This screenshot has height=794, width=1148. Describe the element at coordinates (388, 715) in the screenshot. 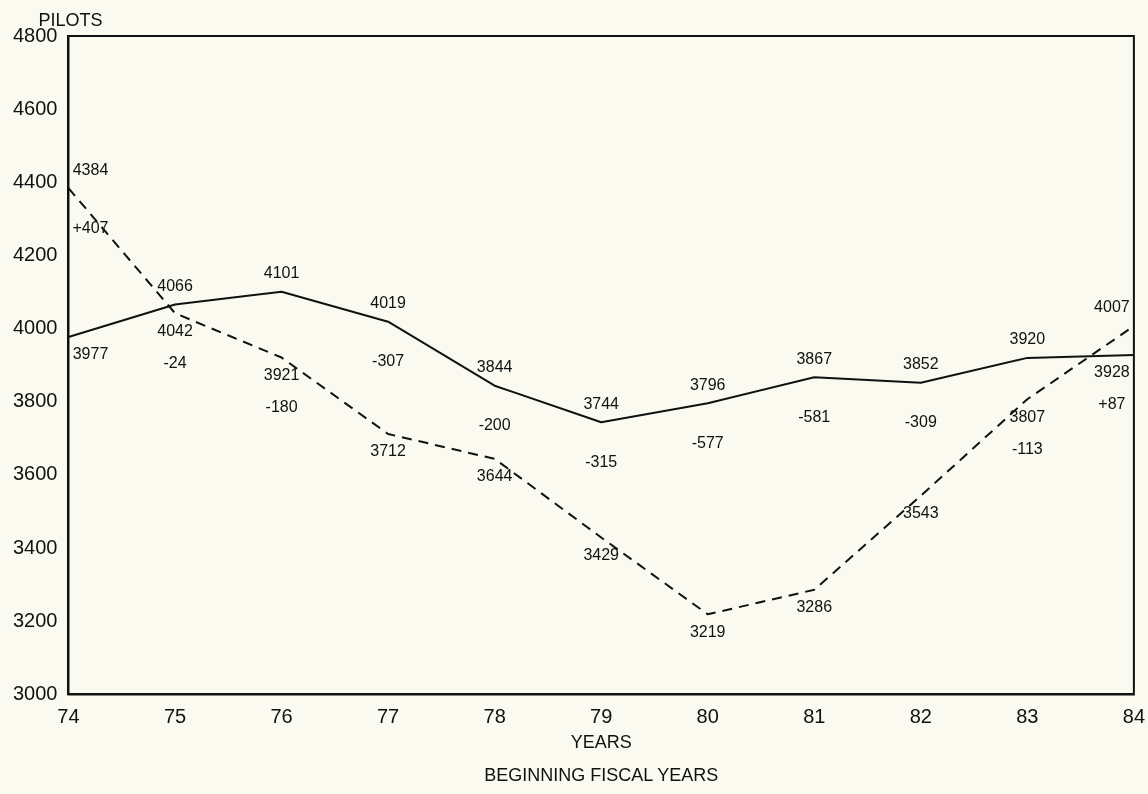

I see `x-tick-label: 77` at that location.